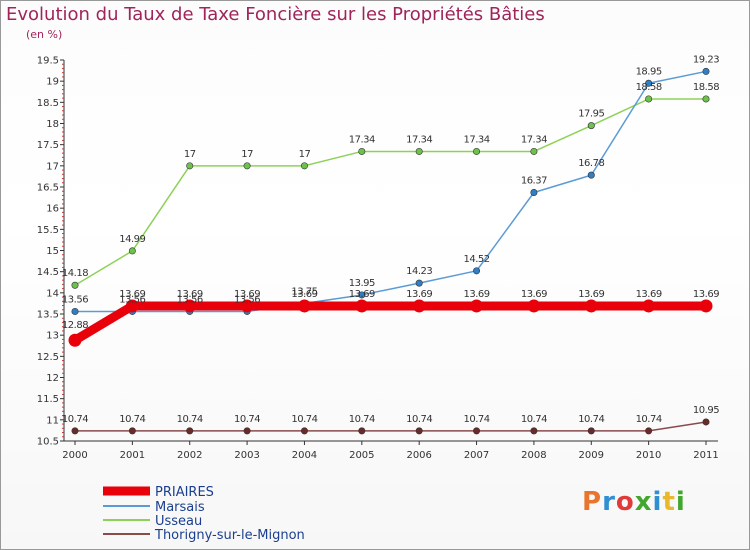 This screenshot has height=550, width=750. I want to click on data-label: 17.95, so click(591, 114).